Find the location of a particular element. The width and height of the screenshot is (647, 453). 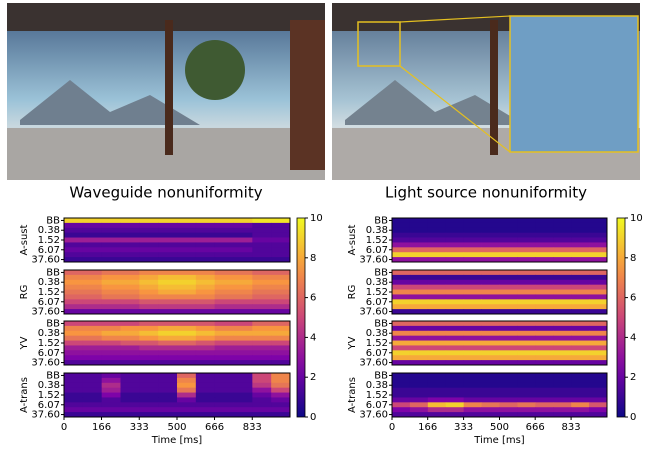

x-tick-label: 0 is located at coordinates (64, 427).